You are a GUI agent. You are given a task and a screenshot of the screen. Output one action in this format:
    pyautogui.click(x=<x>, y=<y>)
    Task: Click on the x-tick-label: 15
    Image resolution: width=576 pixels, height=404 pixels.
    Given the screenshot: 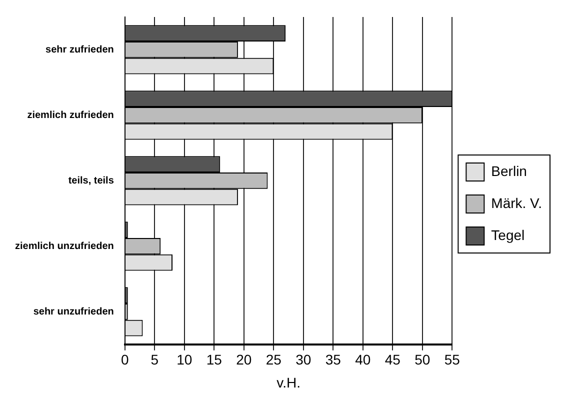 What is the action you would take?
    pyautogui.click(x=214, y=360)
    